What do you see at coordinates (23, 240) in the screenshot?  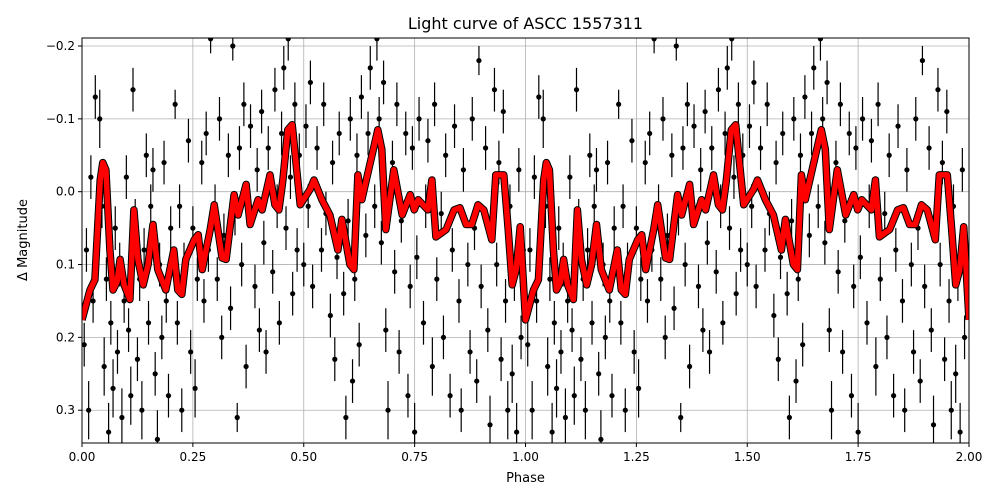 I see `y-axis-label: Δ Magnitude` at bounding box center [23, 240].